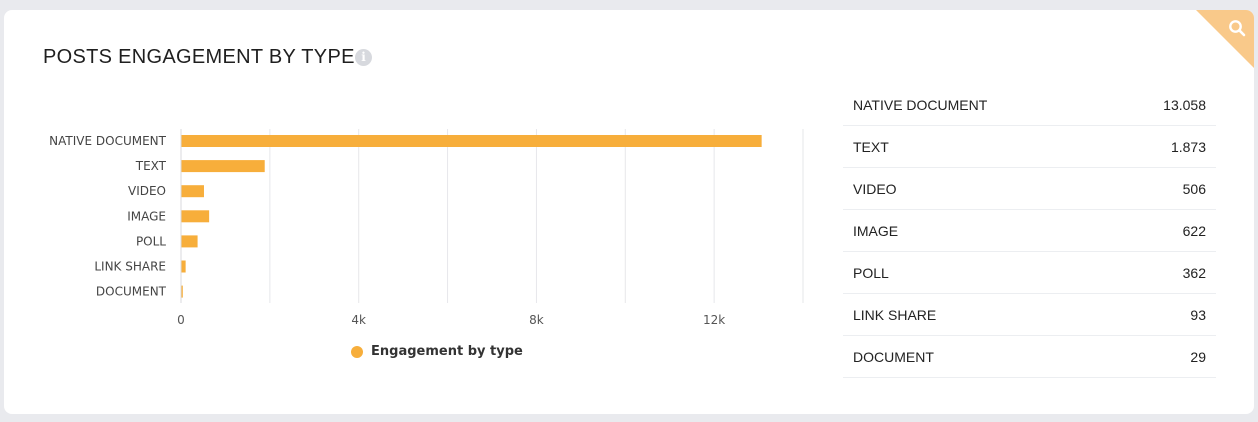 The height and width of the screenshot is (422, 1258). What do you see at coordinates (130, 267) in the screenshot?
I see `y-tick-label: LINK SHARE` at bounding box center [130, 267].